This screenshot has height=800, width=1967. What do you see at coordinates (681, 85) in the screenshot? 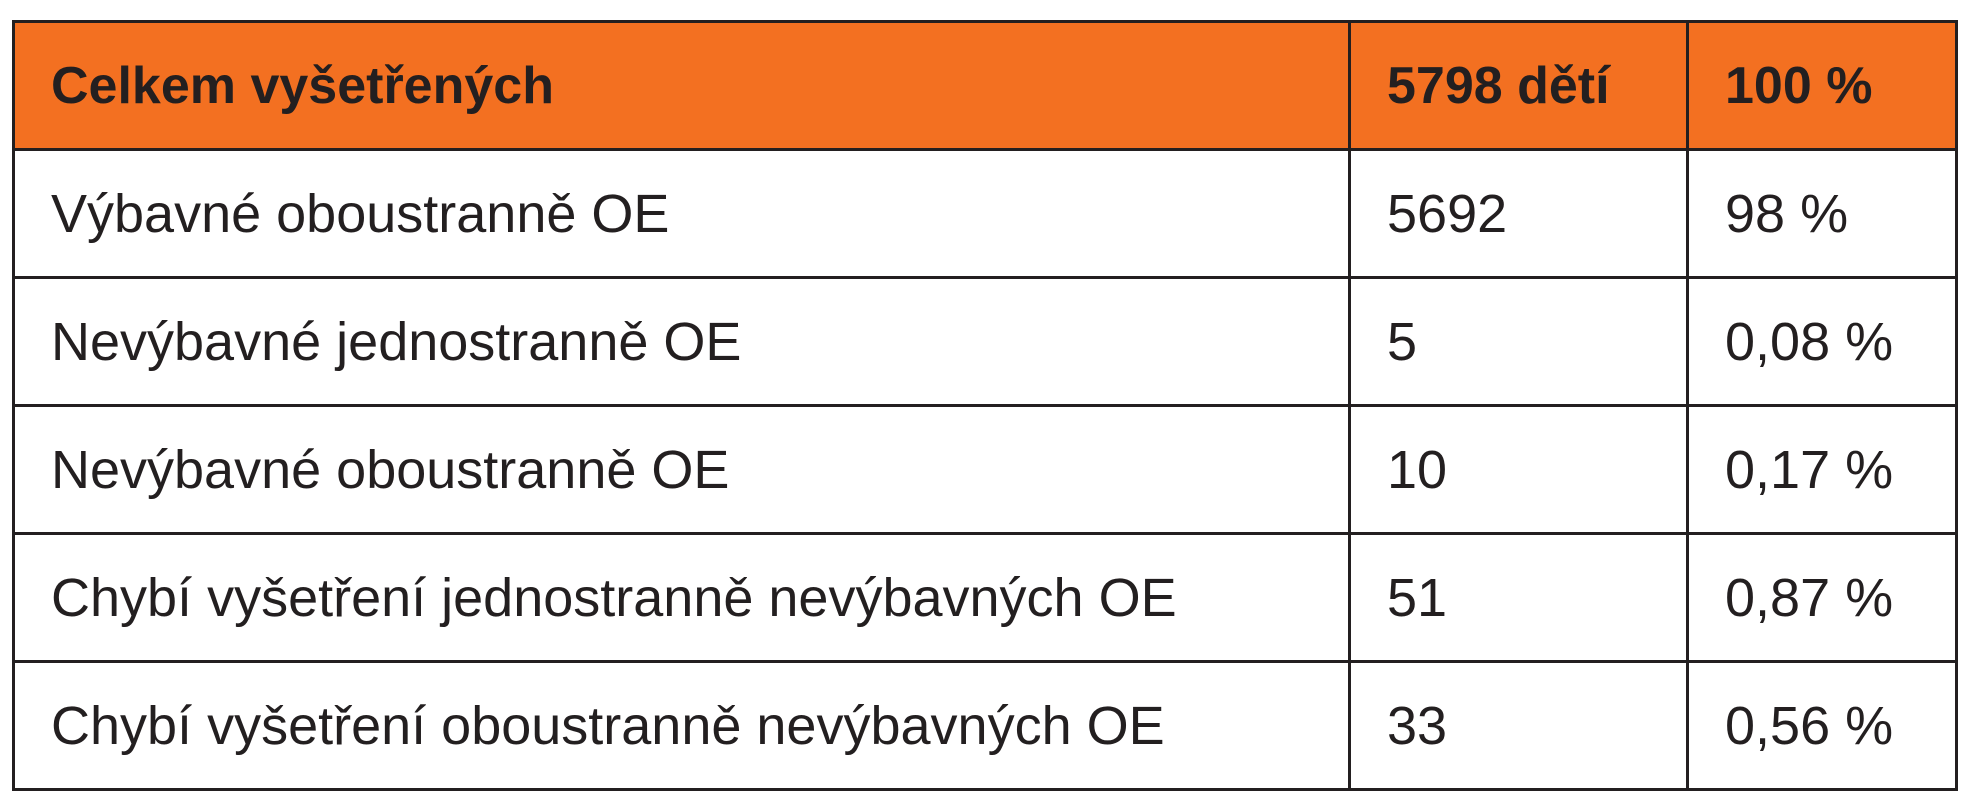
I see `header-label-cell: Celkem vyšetřených` at bounding box center [681, 85].